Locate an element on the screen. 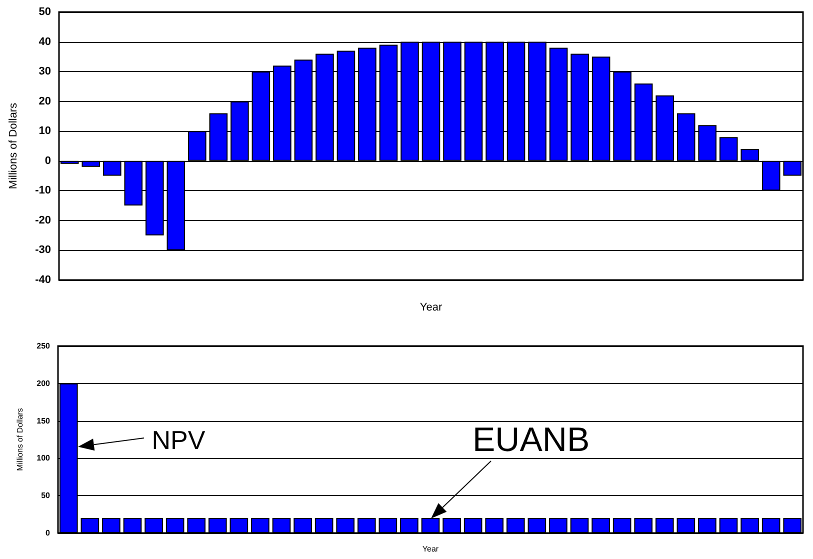 Image resolution: width=813 pixels, height=559 pixels. y-tick-label: -10 is located at coordinates (43, 190).